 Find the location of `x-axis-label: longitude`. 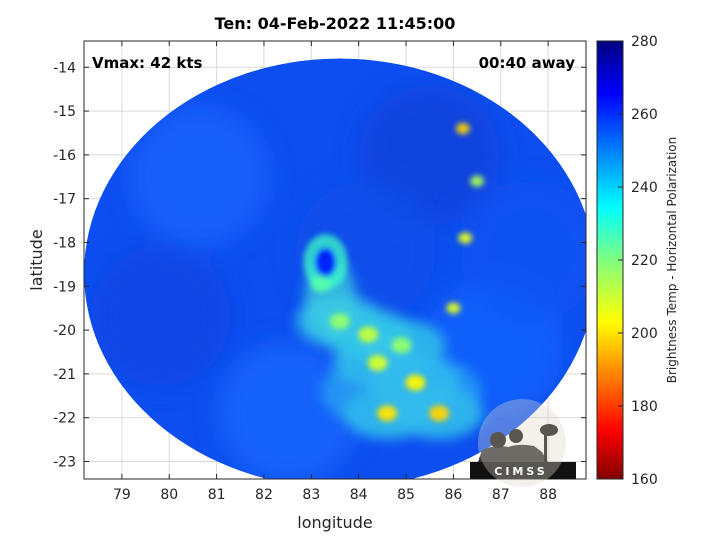

x-axis-label: longitude is located at coordinates (334, 522).